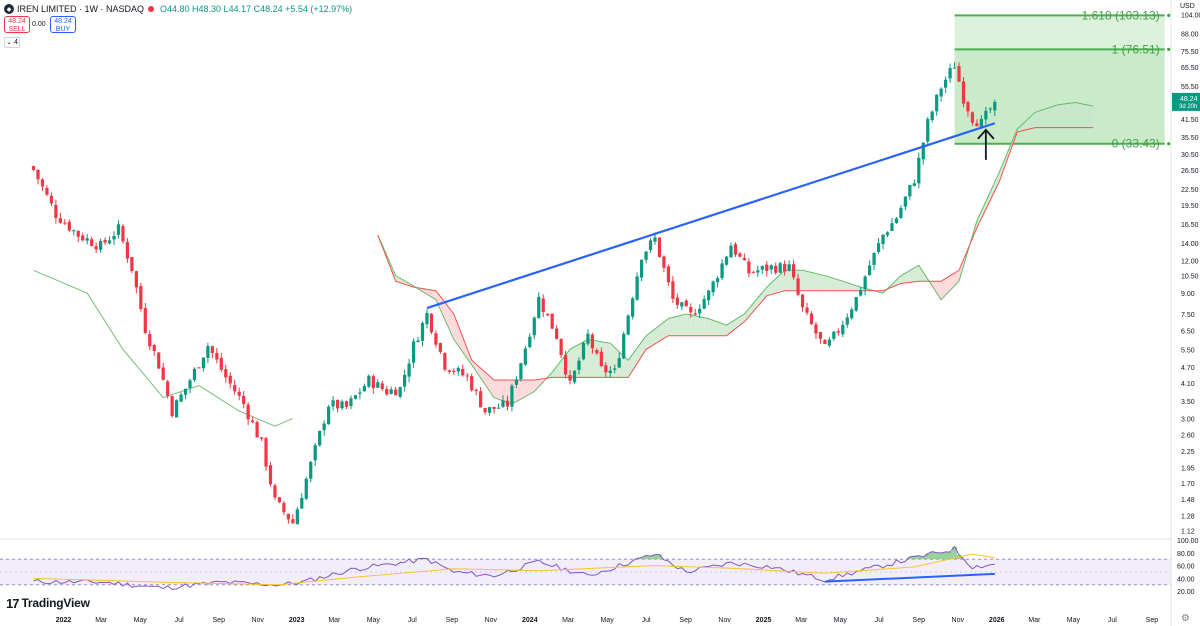 The image size is (1200, 626). What do you see at coordinates (1187, 6) in the screenshot?
I see `currency-label: USD` at bounding box center [1187, 6].